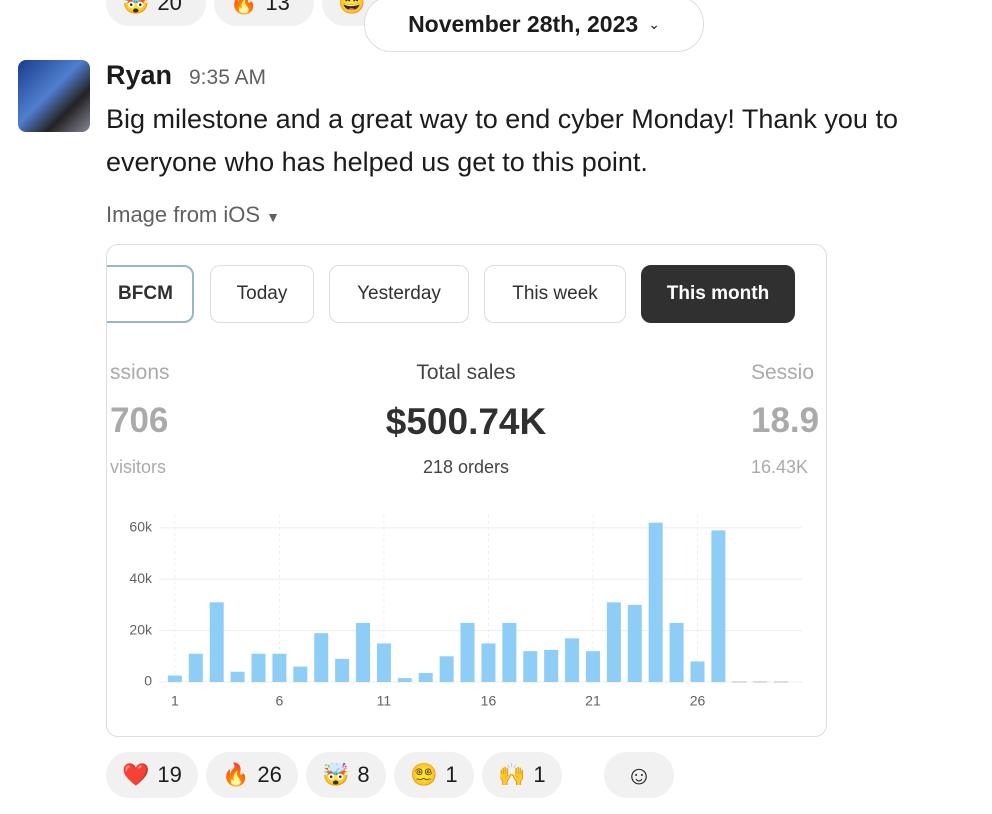 The width and height of the screenshot is (992, 814). I want to click on count: 13, so click(277, 7).